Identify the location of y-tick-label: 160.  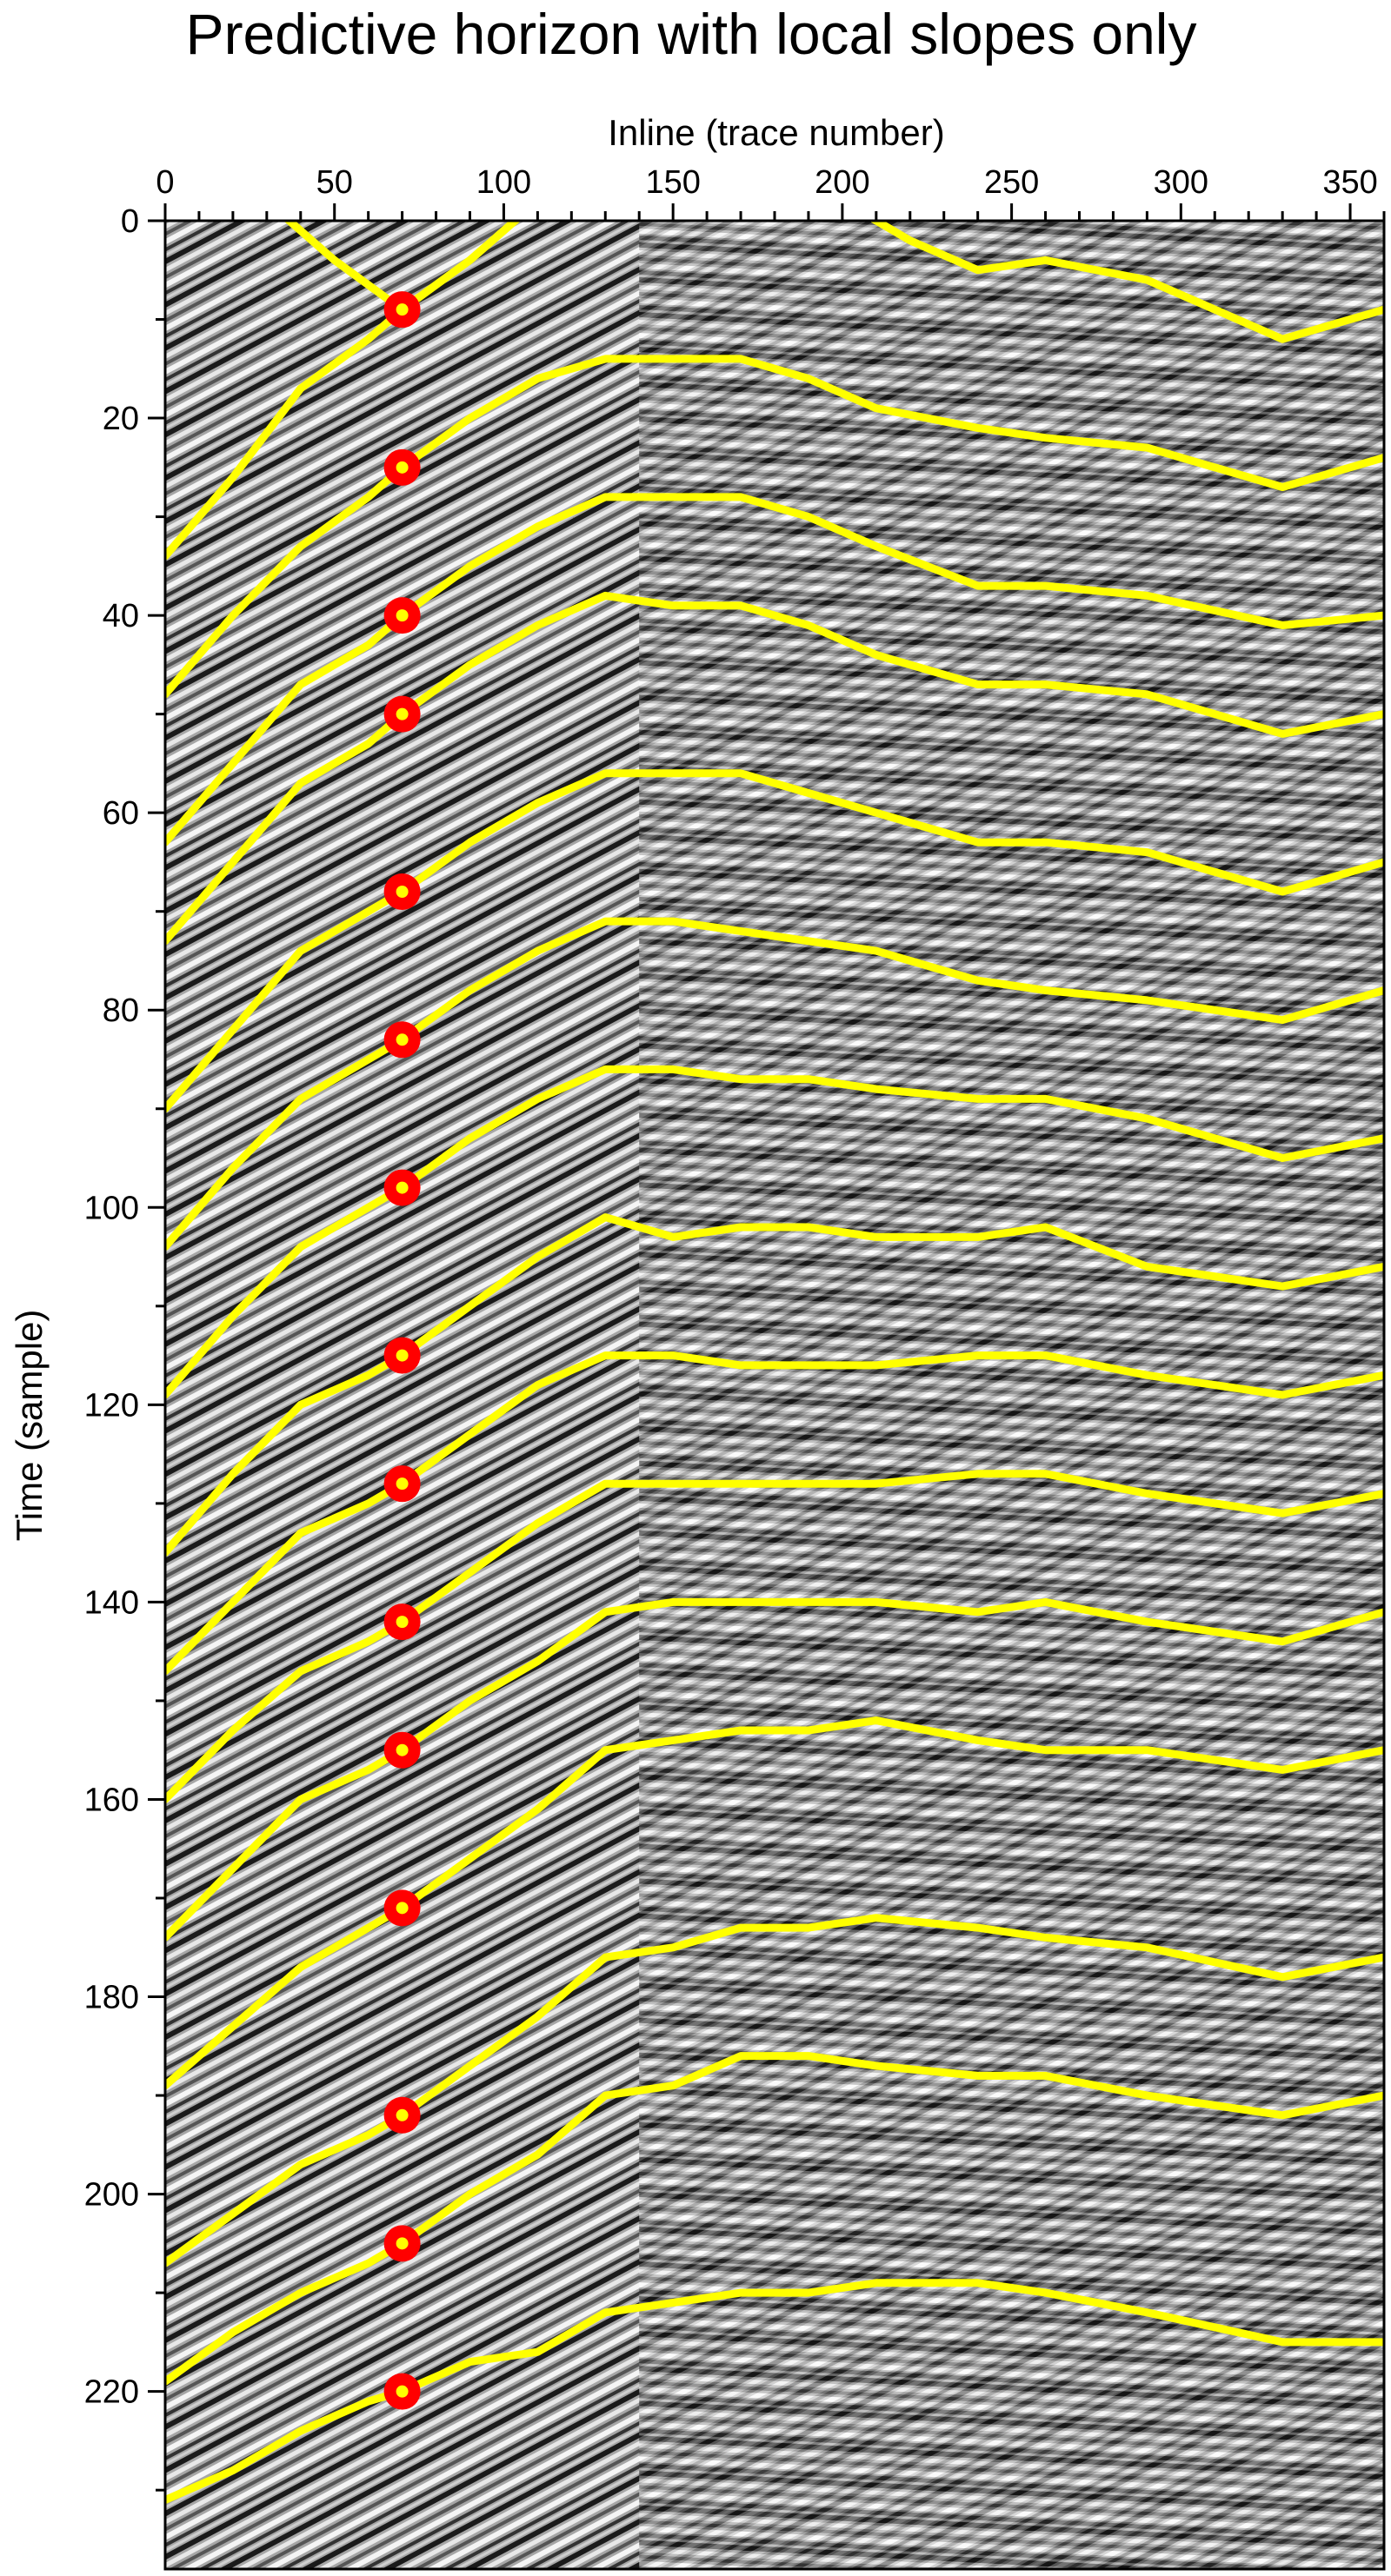
(111, 1800).